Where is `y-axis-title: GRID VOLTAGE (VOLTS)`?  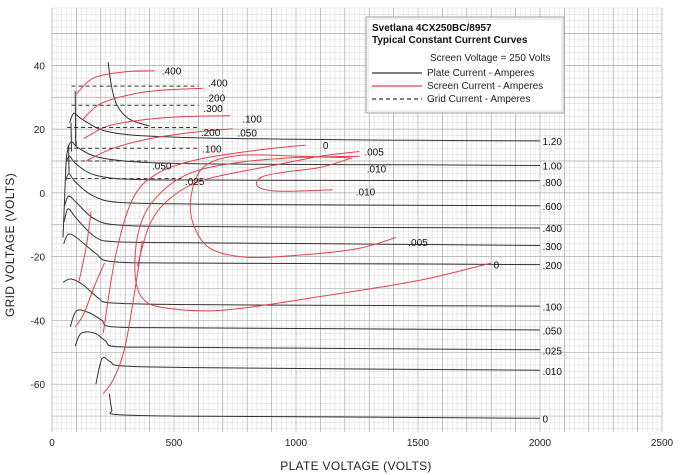
y-axis-title: GRID VOLTAGE (VOLTS) is located at coordinates (10, 245).